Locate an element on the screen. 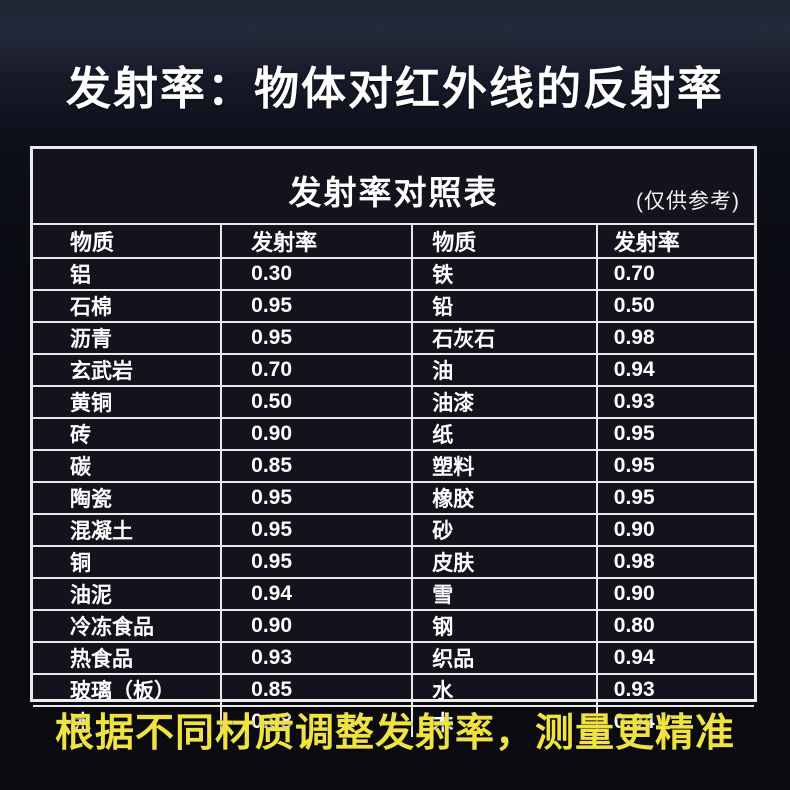 Image resolution: width=790 pixels, height=790 pixels. table-row: 陶瓷 0.95 橡胶 0.95 is located at coordinates (393, 498).